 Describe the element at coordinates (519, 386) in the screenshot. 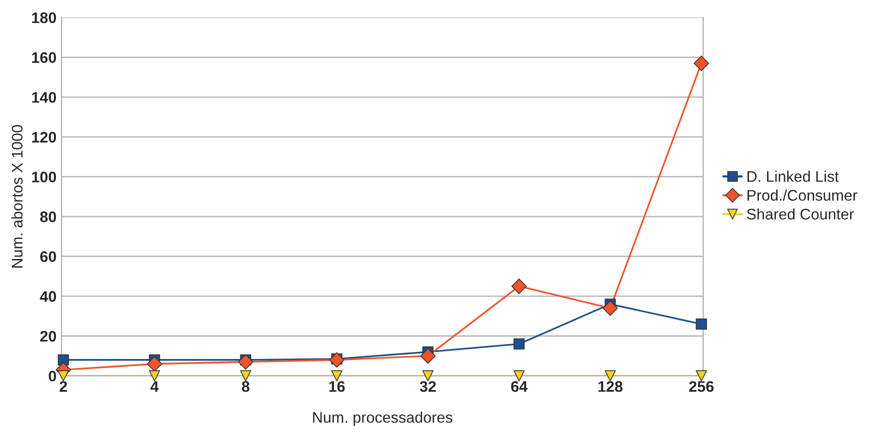

I see `x-tick-label: 64` at that location.